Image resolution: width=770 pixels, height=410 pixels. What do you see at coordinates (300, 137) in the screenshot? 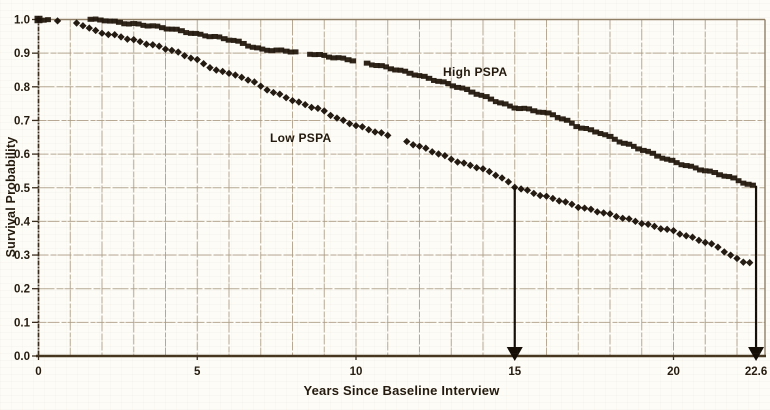
I see `series-label-low-pspa: Low PSPA` at bounding box center [300, 137].